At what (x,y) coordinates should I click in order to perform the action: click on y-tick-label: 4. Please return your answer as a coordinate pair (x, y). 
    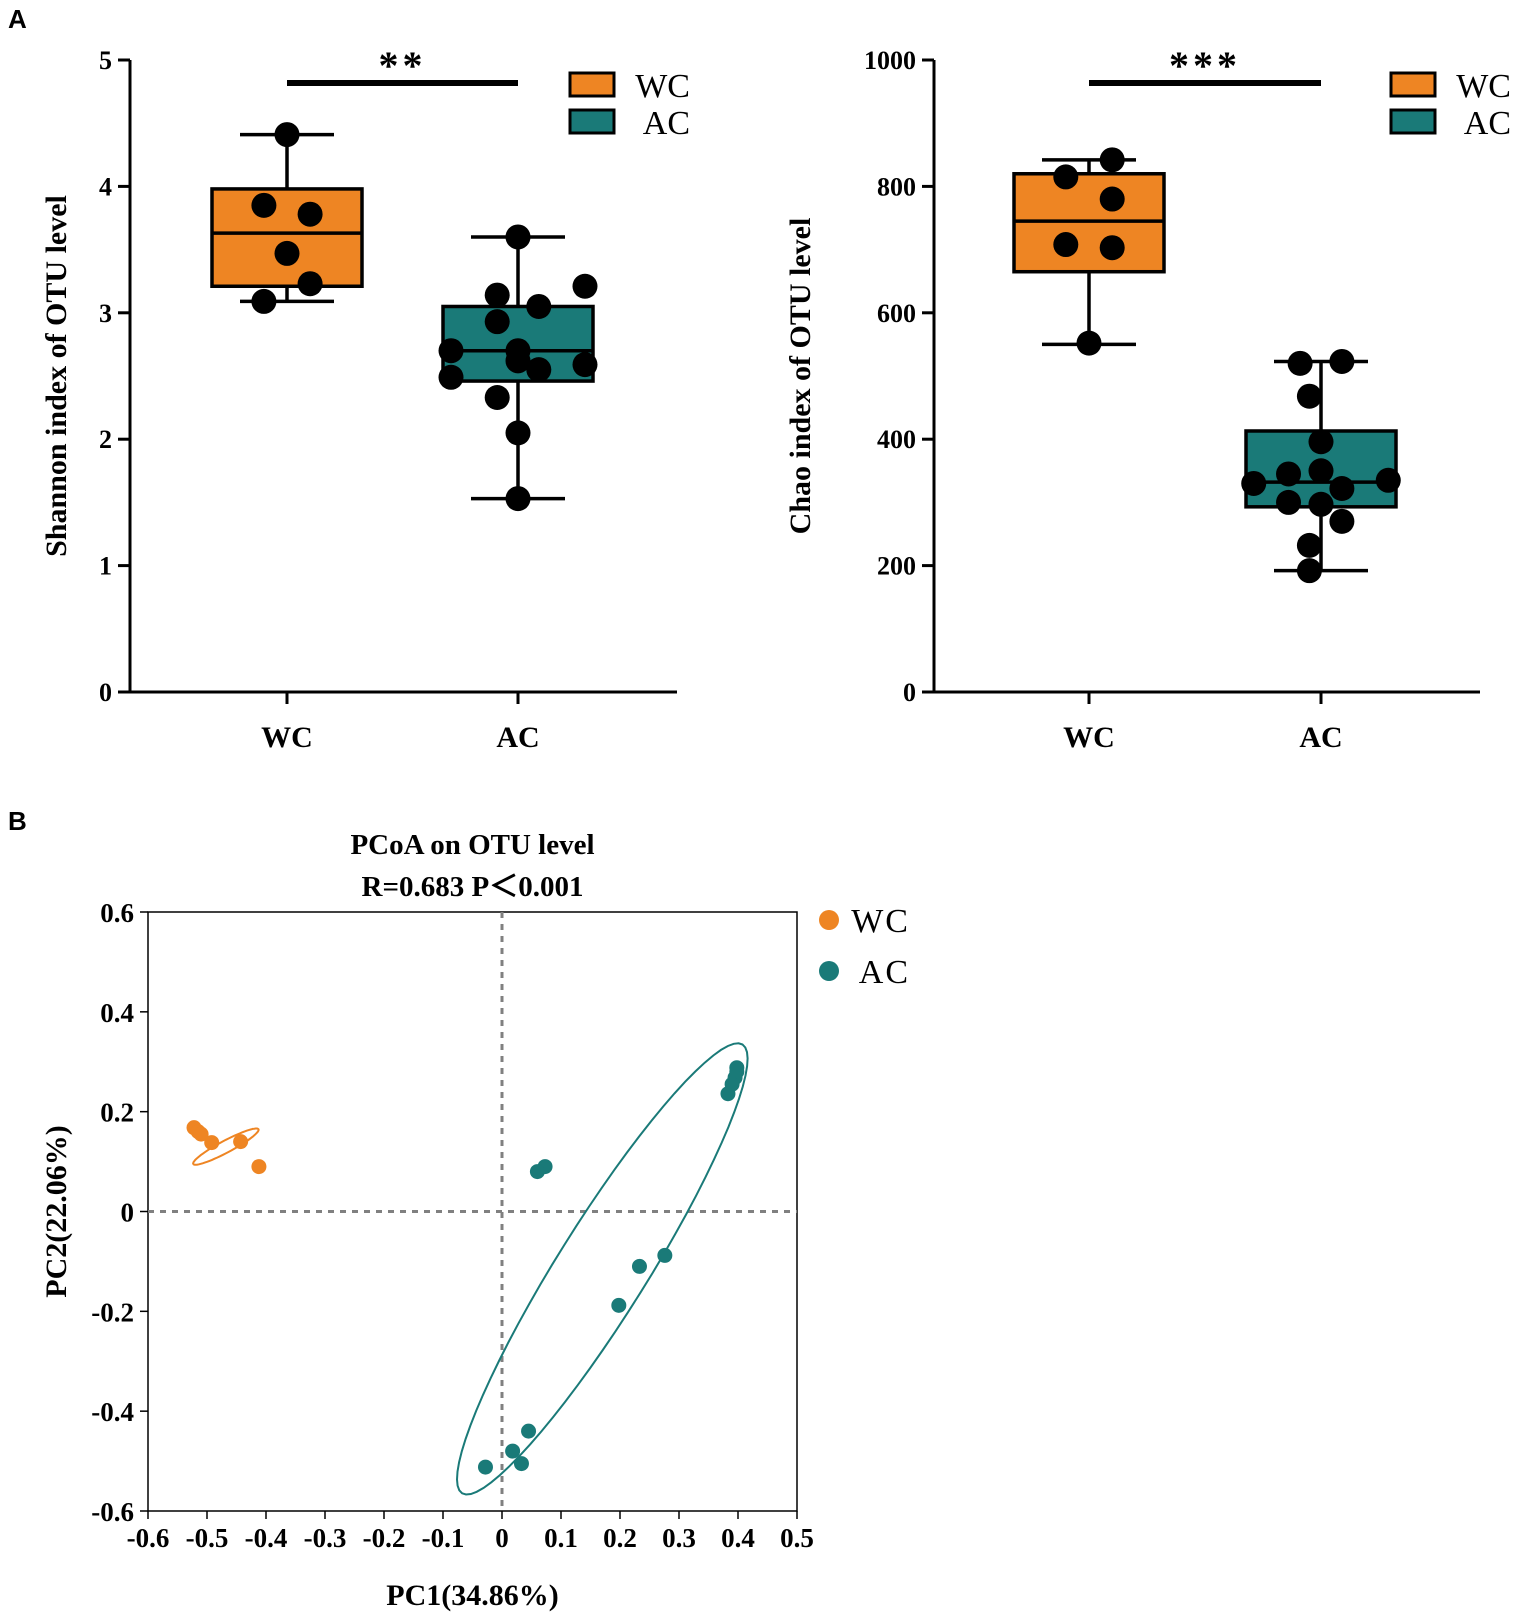
    Looking at the image, I should click on (105, 186).